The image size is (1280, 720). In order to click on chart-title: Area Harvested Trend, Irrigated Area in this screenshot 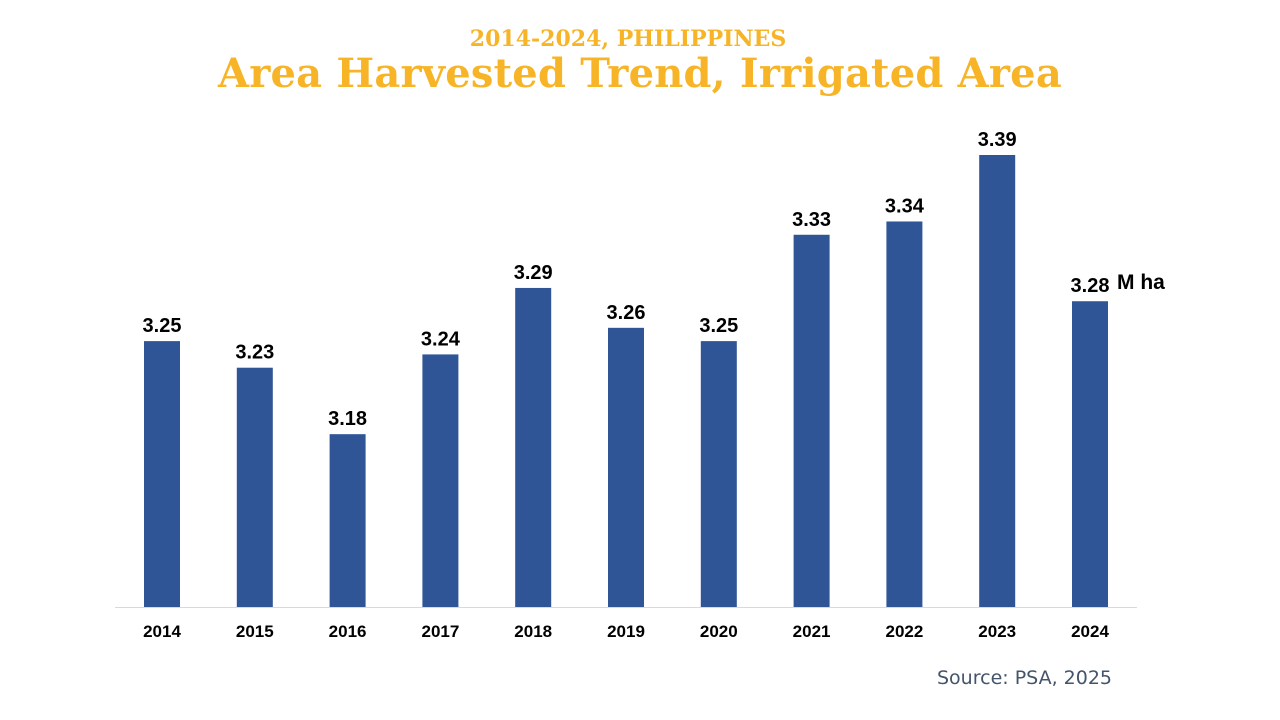, I will do `click(640, 73)`.